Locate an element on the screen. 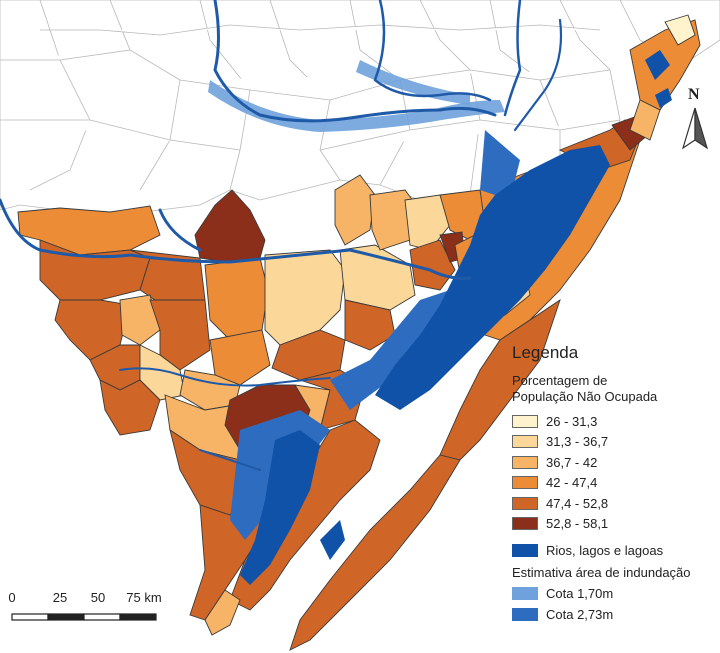  north-arrow-icon is located at coordinates (695, 128).